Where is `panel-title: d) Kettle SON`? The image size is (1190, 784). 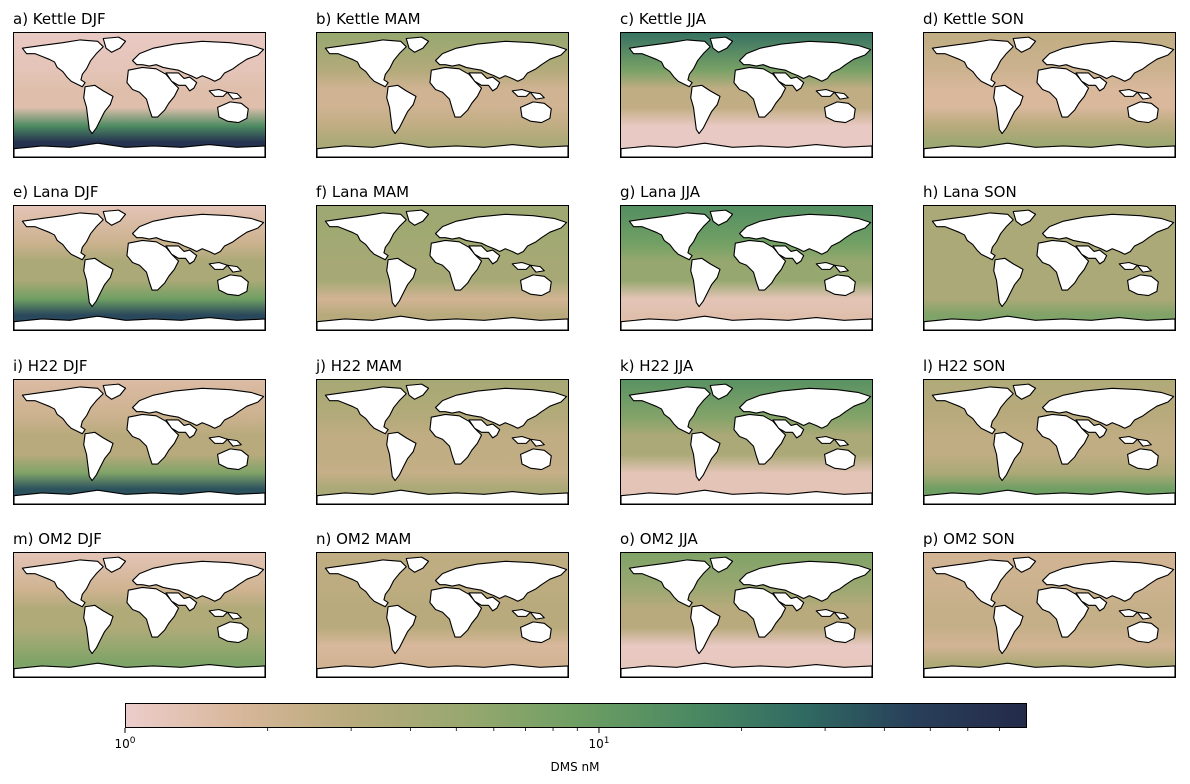 panel-title: d) Kettle SON is located at coordinates (973, 19).